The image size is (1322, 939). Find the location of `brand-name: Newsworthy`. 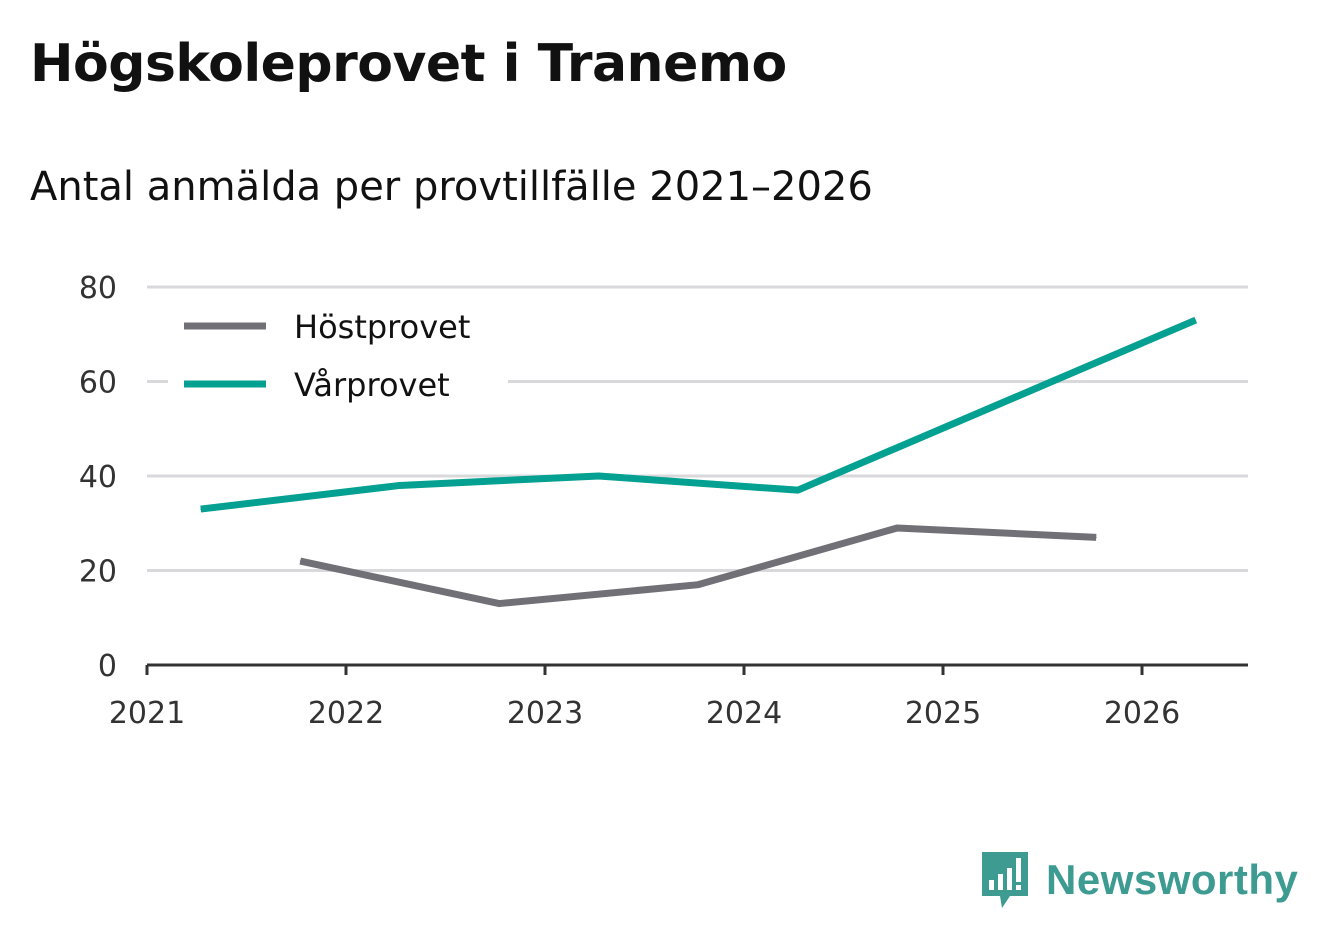

brand-name: Newsworthy is located at coordinates (1172, 879).